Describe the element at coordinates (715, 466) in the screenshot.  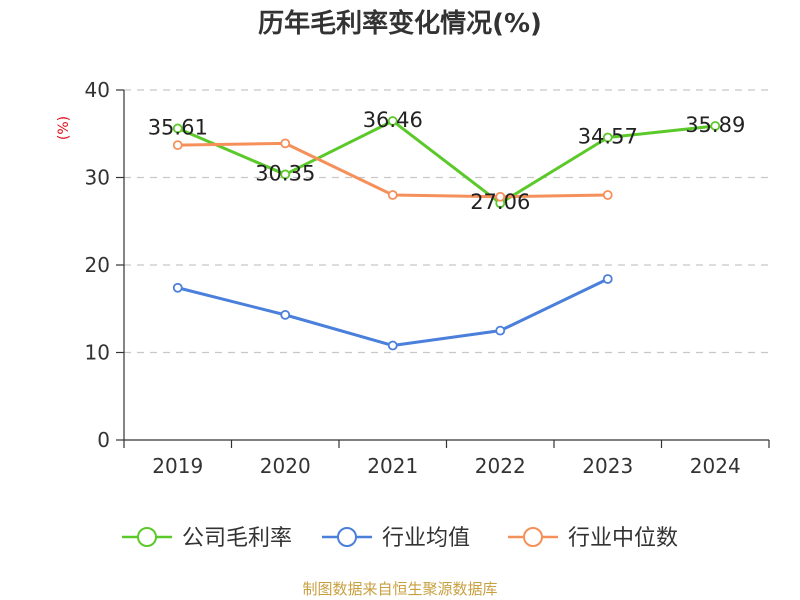
I see `x-tick-label: 2024` at that location.